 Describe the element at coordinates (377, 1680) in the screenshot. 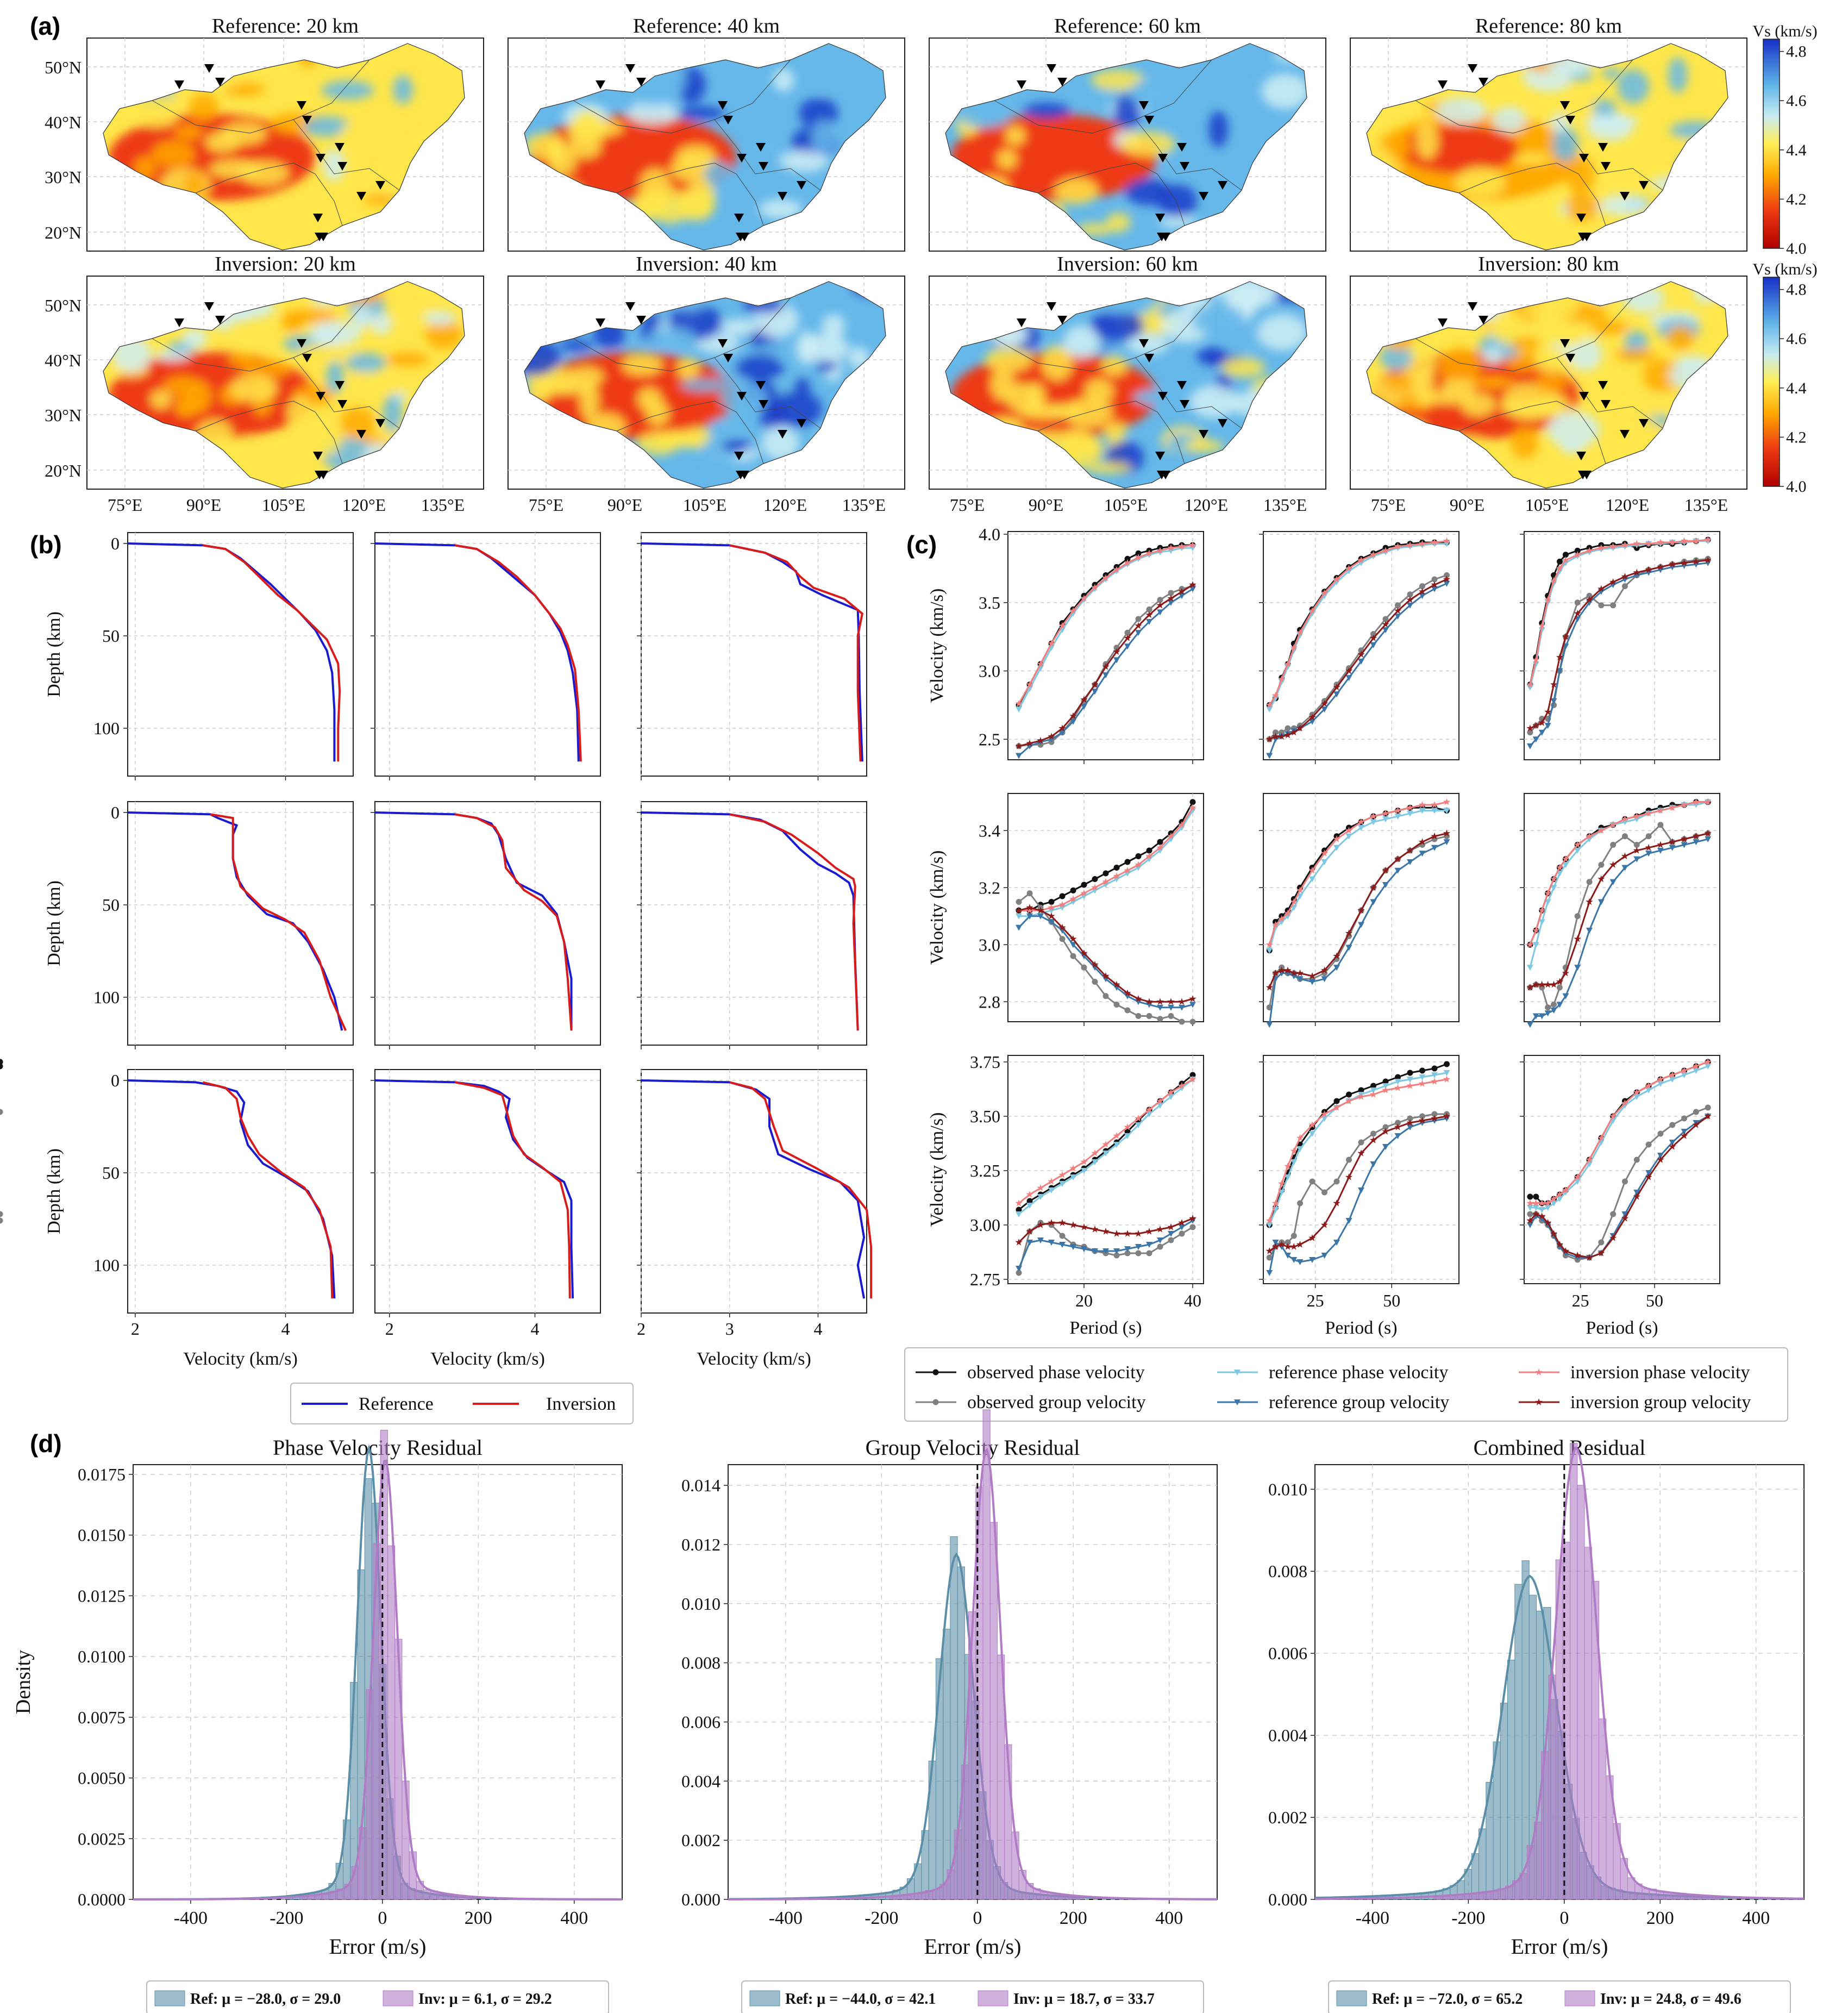

I see `inv-kde-curve` at that location.